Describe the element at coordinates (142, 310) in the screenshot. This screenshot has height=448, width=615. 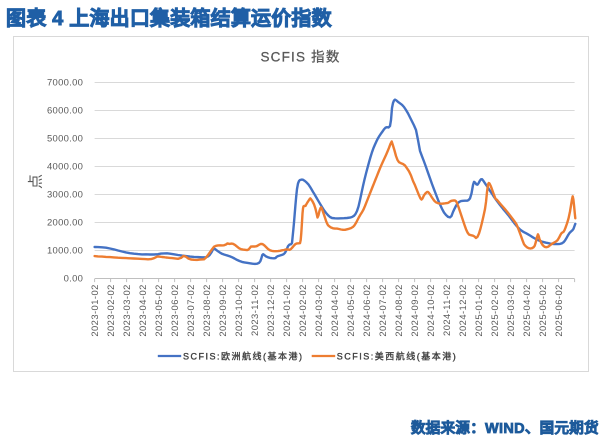
I see `svg-text: 2023-04-02` at that location.